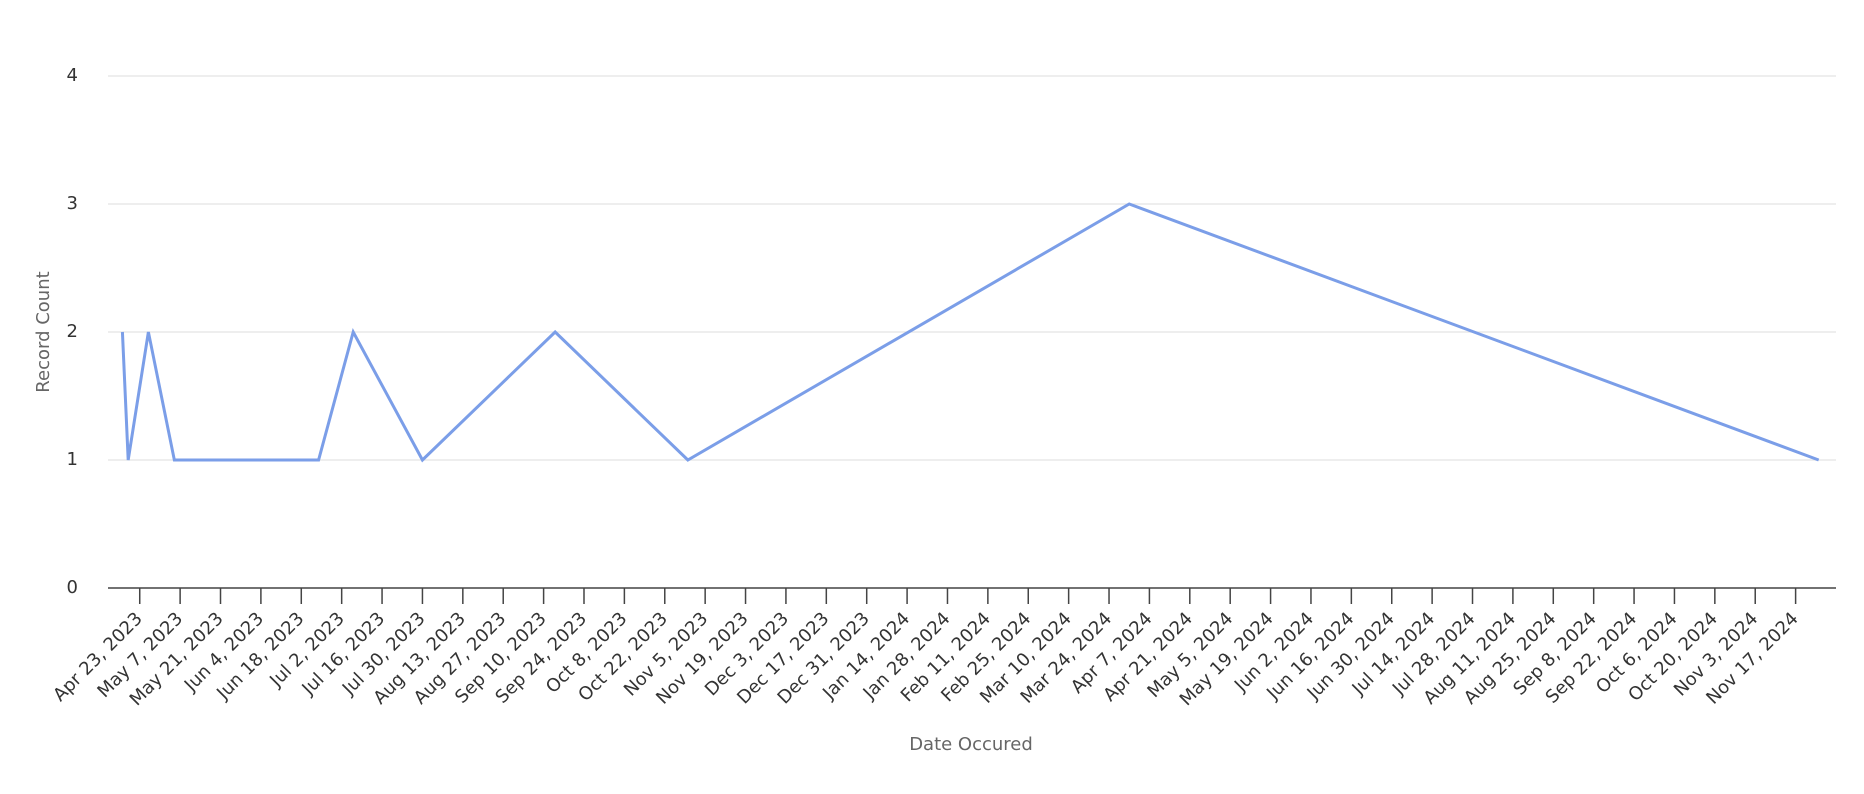 The image size is (1864, 794). What do you see at coordinates (72, 331) in the screenshot?
I see `y-tick-label: 2` at bounding box center [72, 331].